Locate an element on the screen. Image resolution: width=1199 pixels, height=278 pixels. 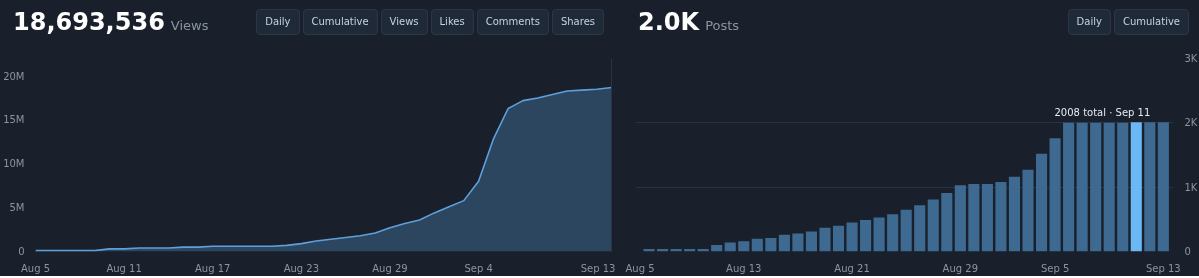
y-tick-label: 20M is located at coordinates (14, 76).